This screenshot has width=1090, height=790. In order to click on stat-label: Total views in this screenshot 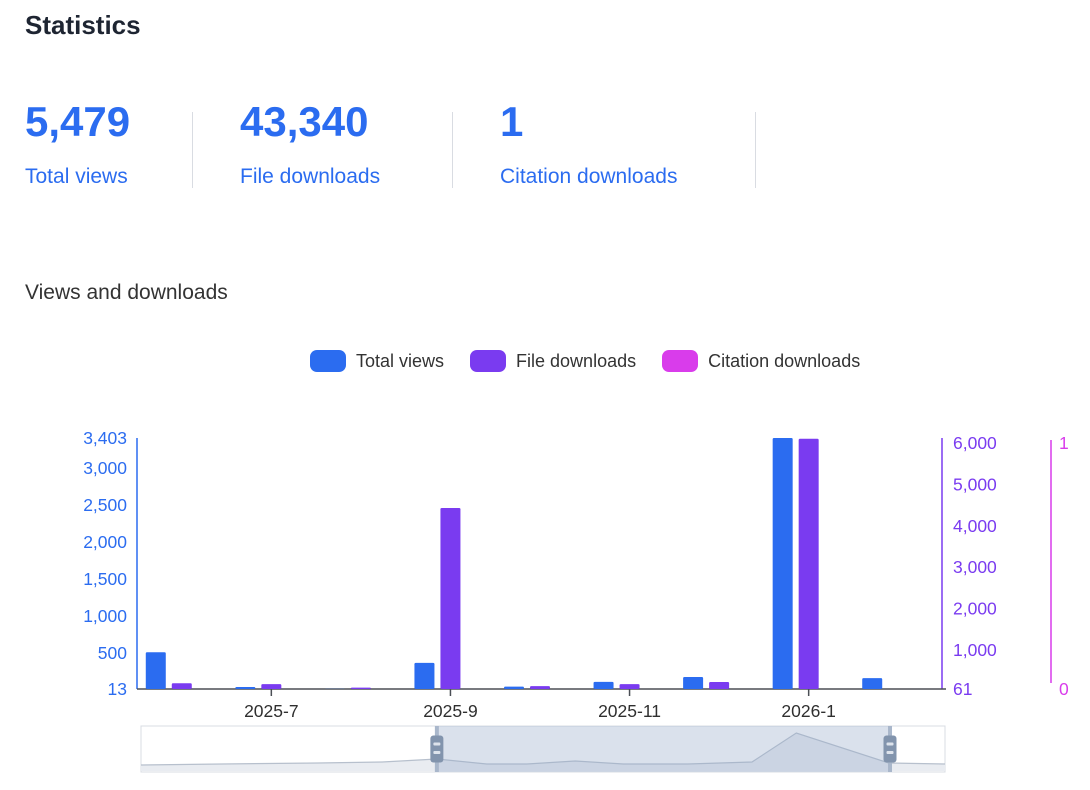, I will do `click(76, 176)`.